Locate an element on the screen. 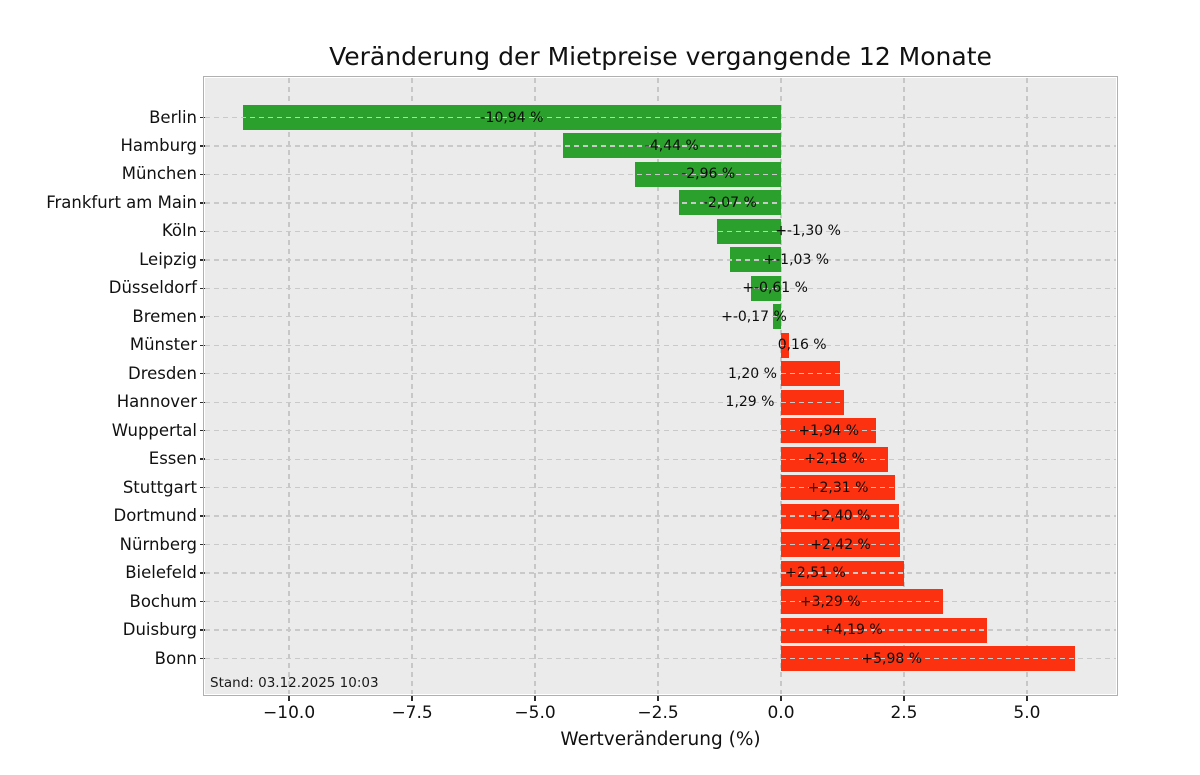 The height and width of the screenshot is (775, 1200). y-tick-label-d-sseldorf: Düsseldorf is located at coordinates (152, 288).